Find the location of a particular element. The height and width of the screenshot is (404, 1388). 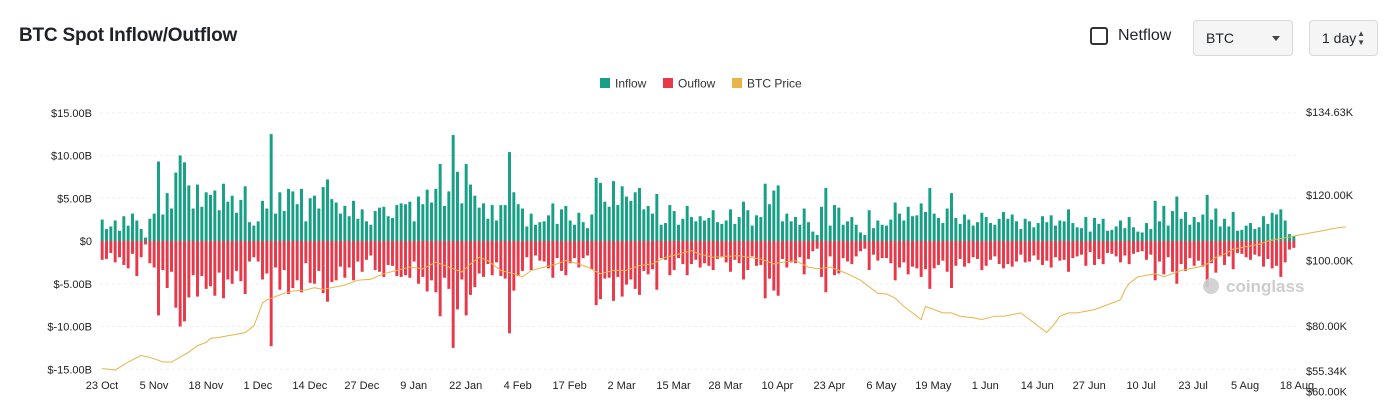

x-axis-tick: 6 May is located at coordinates (881, 386).